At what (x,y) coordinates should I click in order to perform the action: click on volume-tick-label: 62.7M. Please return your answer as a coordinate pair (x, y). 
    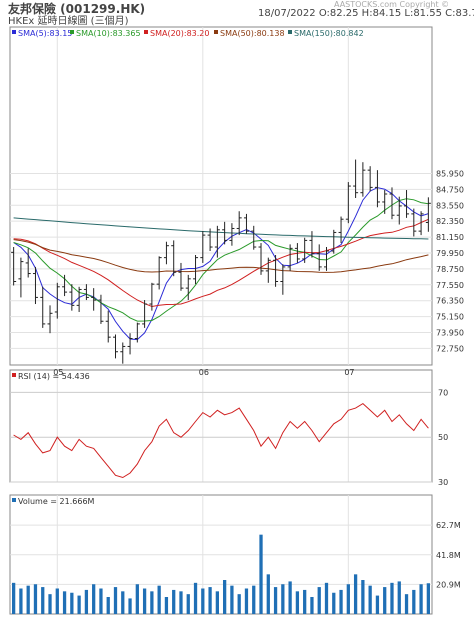
    Looking at the image, I should click on (448, 525).